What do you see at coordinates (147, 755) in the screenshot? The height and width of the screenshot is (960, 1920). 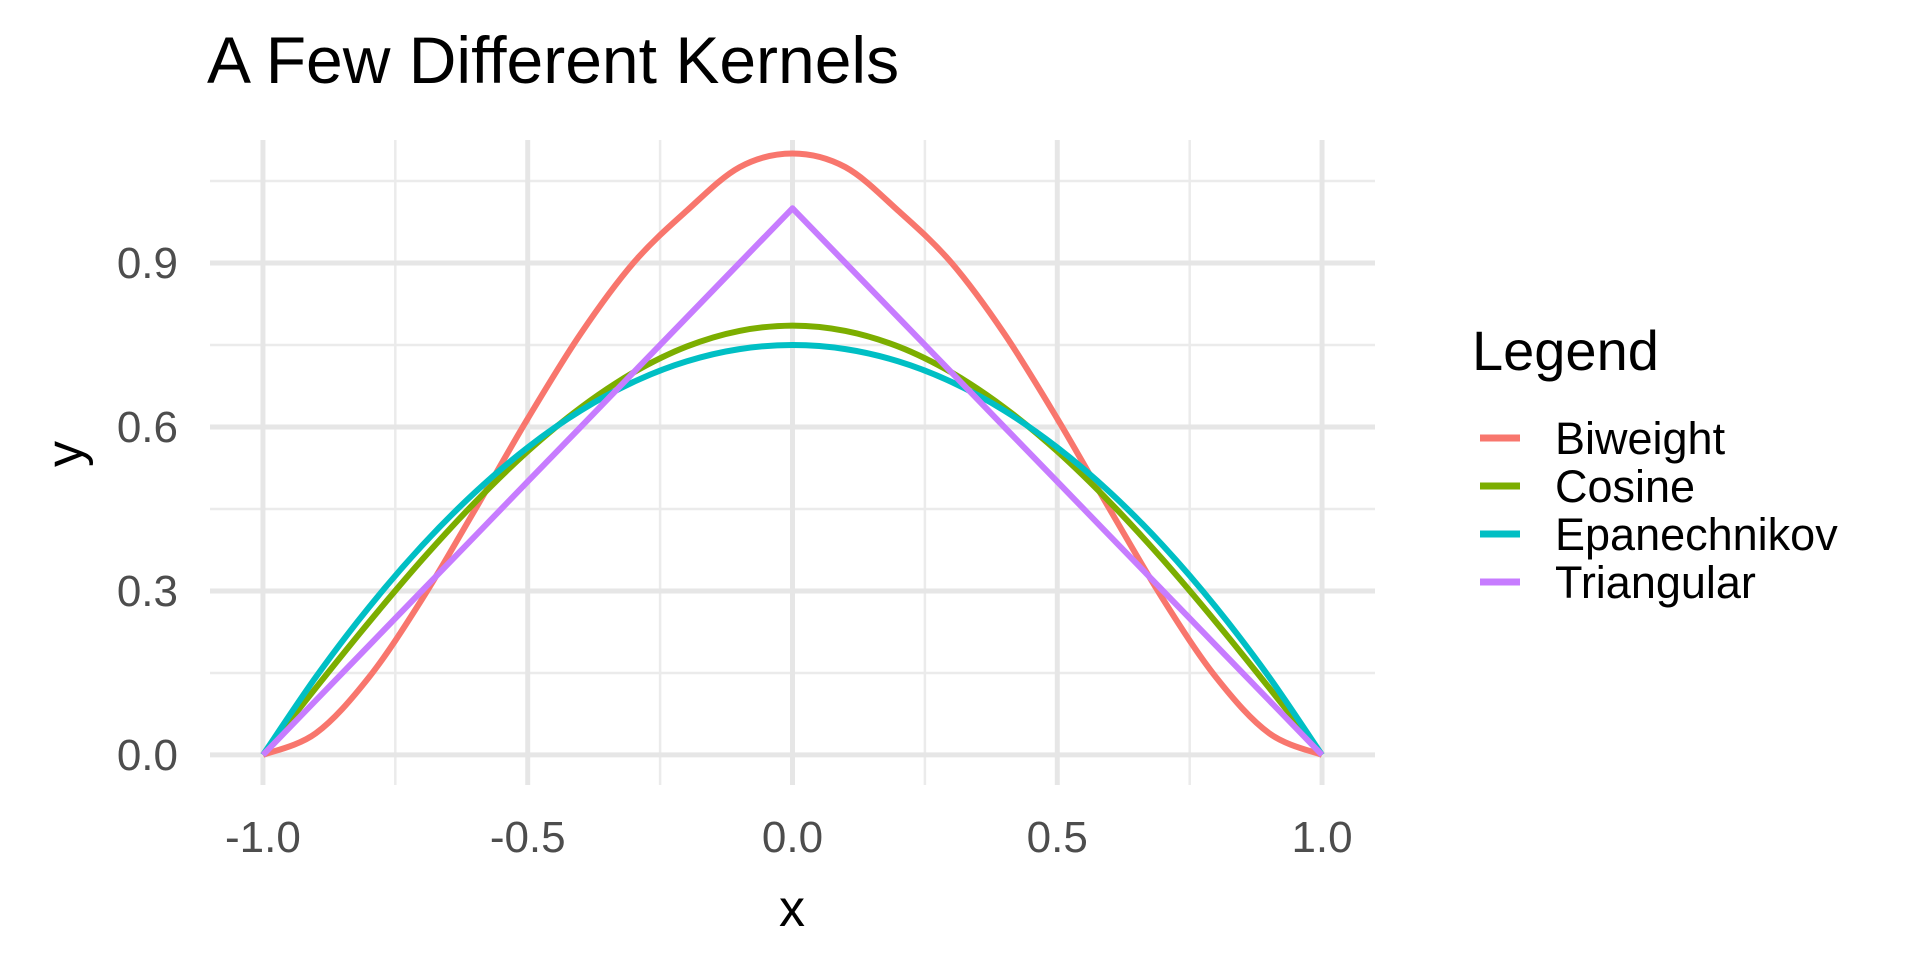 I see `y-tick-label: 0.0` at bounding box center [147, 755].